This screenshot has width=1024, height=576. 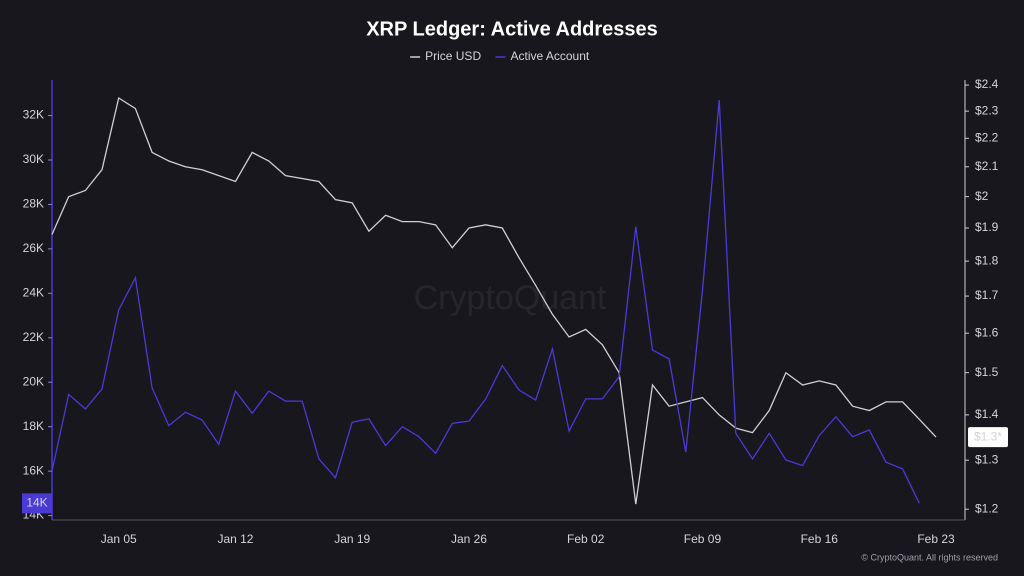 I want to click on y2-tick-label: $2.2, so click(x=987, y=137).